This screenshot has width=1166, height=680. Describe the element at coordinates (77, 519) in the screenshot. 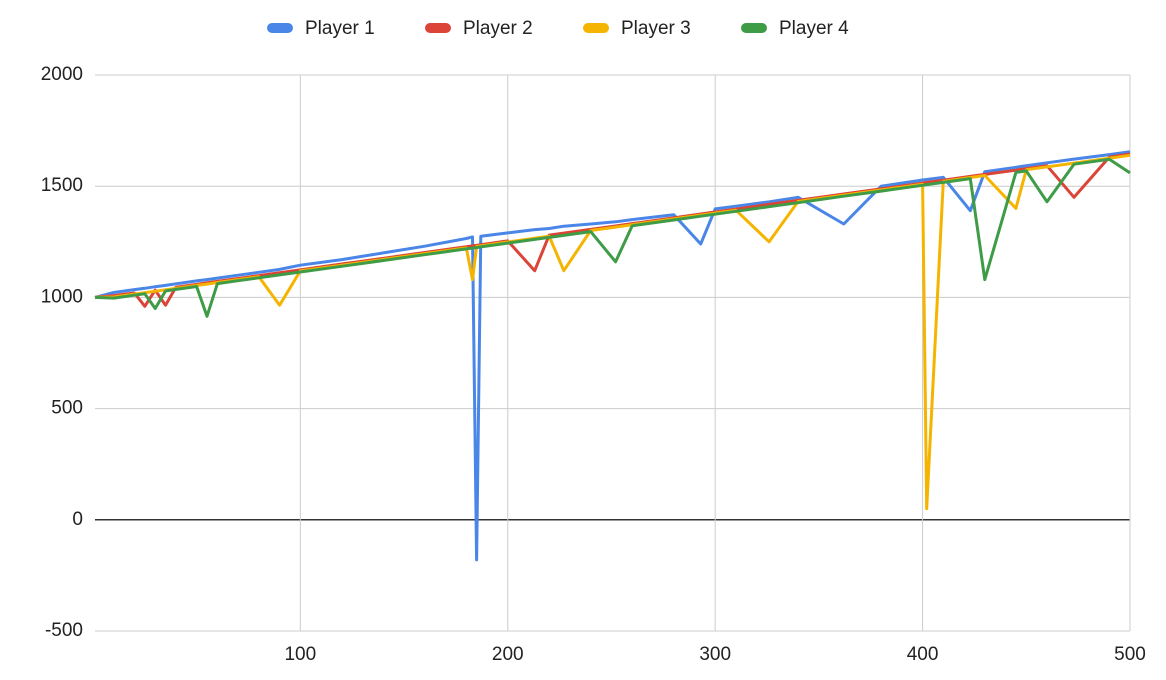

I see `y-tick-label: 0` at that location.